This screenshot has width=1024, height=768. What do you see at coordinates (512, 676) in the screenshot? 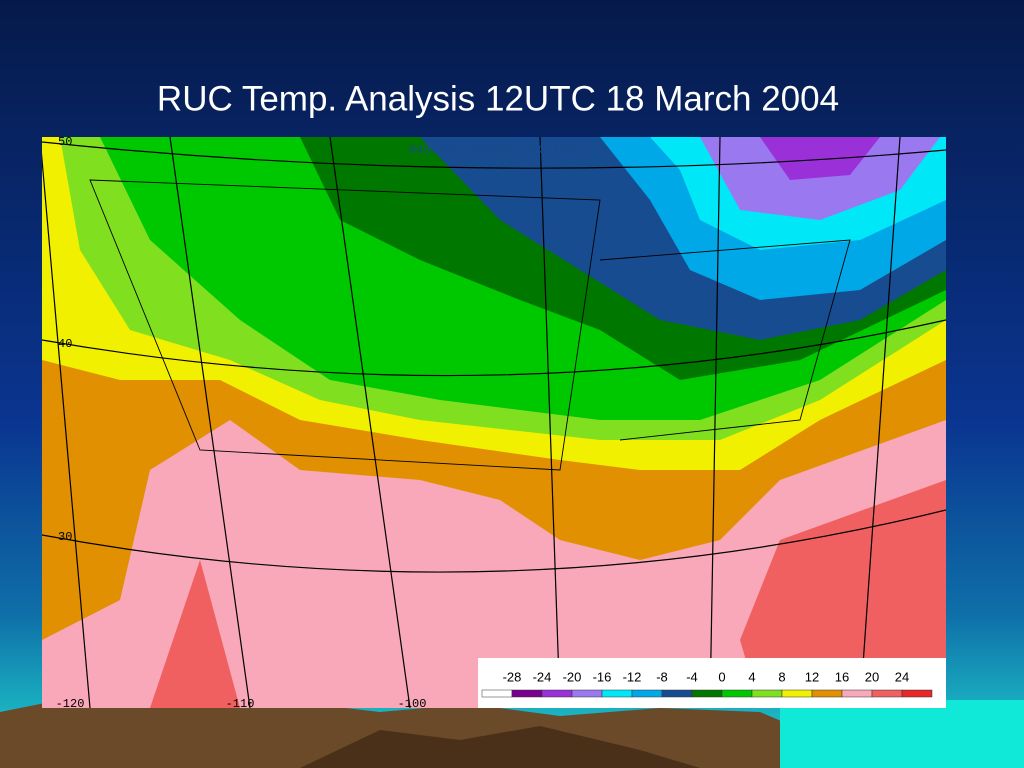
I see `legend-label: -28` at bounding box center [512, 676].